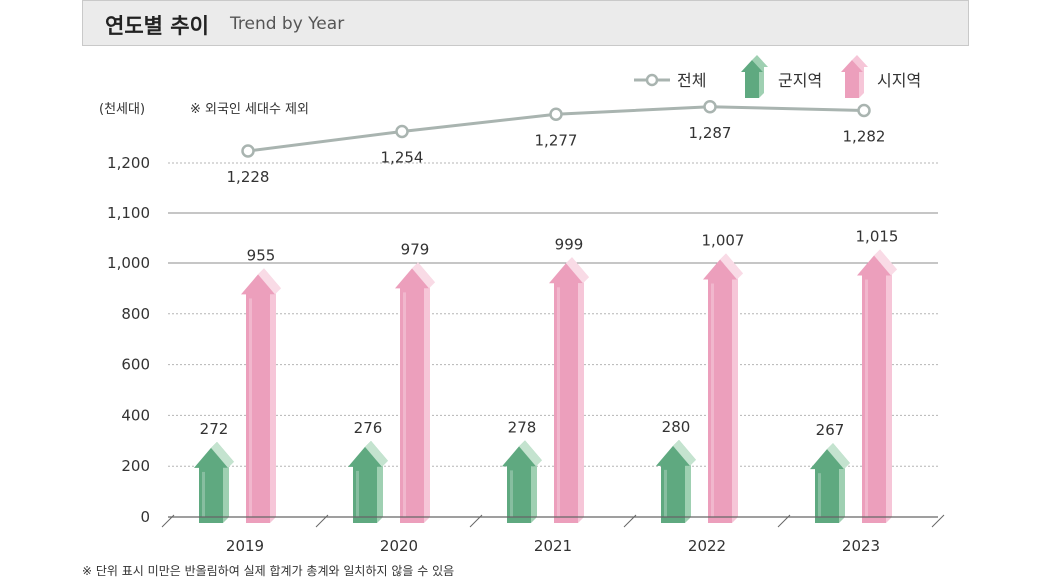 The width and height of the screenshot is (1050, 581). I want to click on x-tick-label: 2022, so click(707, 546).